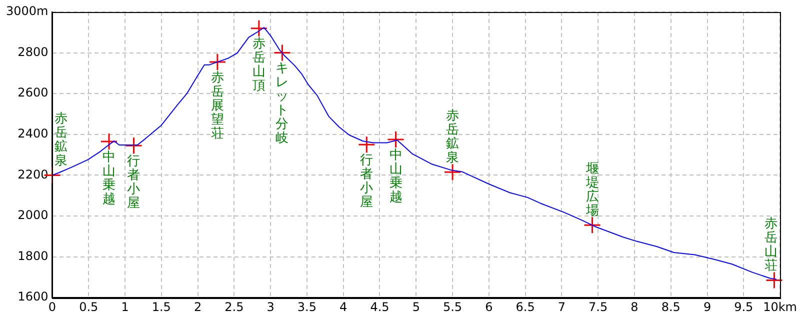 This screenshot has height=320, width=800. Describe the element at coordinates (270, 307) in the screenshot. I see `x-tick-label: 3` at that location.